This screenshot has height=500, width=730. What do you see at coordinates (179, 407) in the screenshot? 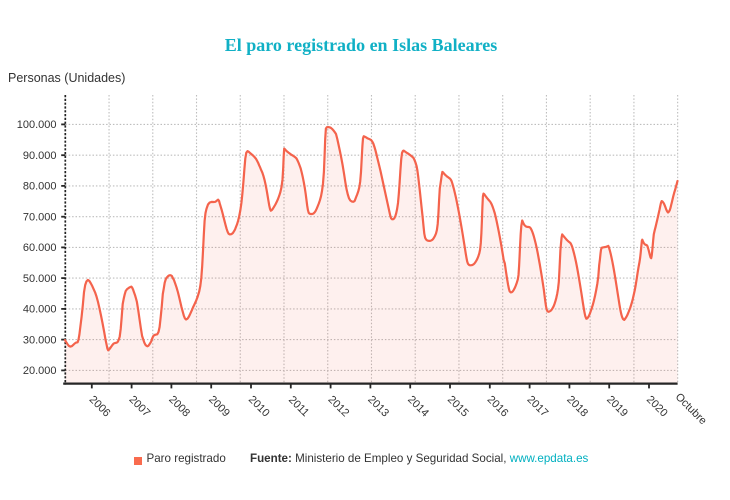
I see `svg-text: 2008` at bounding box center [179, 407].